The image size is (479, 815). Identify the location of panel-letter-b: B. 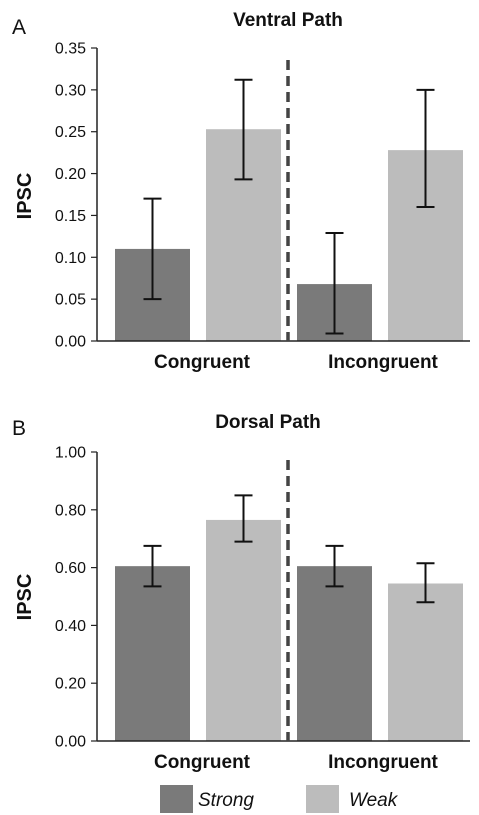
(19, 428).